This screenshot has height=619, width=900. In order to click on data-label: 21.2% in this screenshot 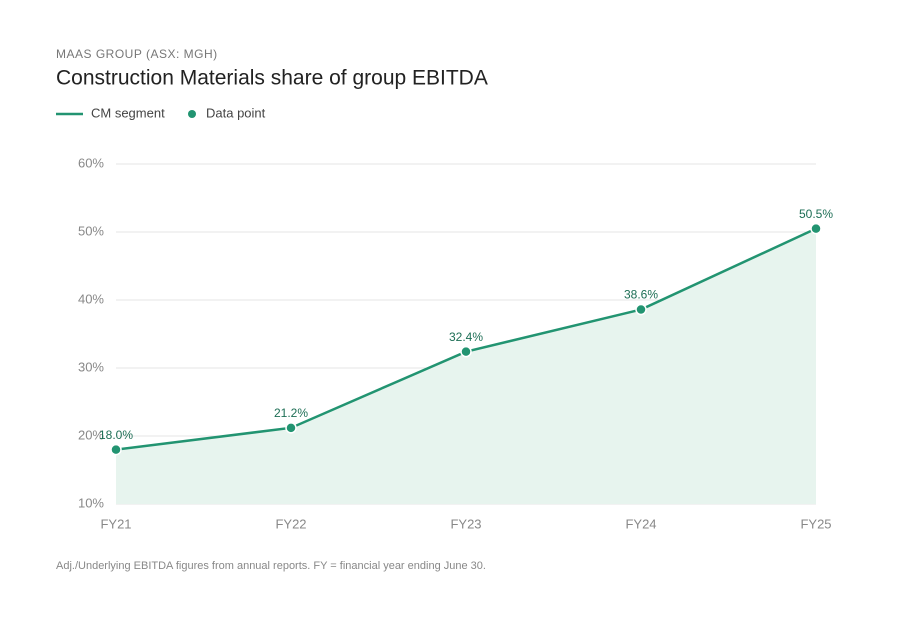, I will do `click(291, 413)`.